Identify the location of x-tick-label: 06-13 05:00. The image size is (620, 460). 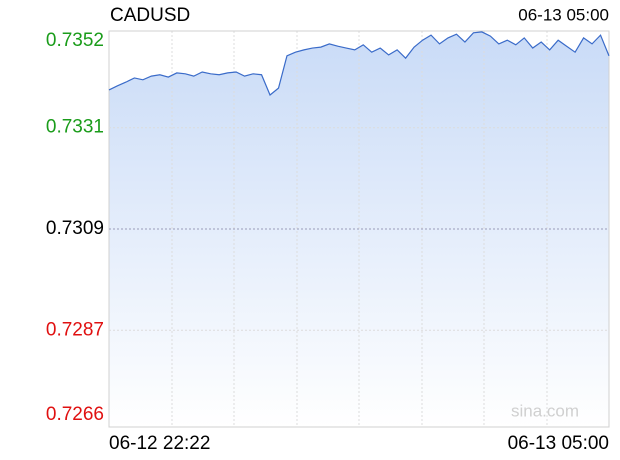
(558, 443).